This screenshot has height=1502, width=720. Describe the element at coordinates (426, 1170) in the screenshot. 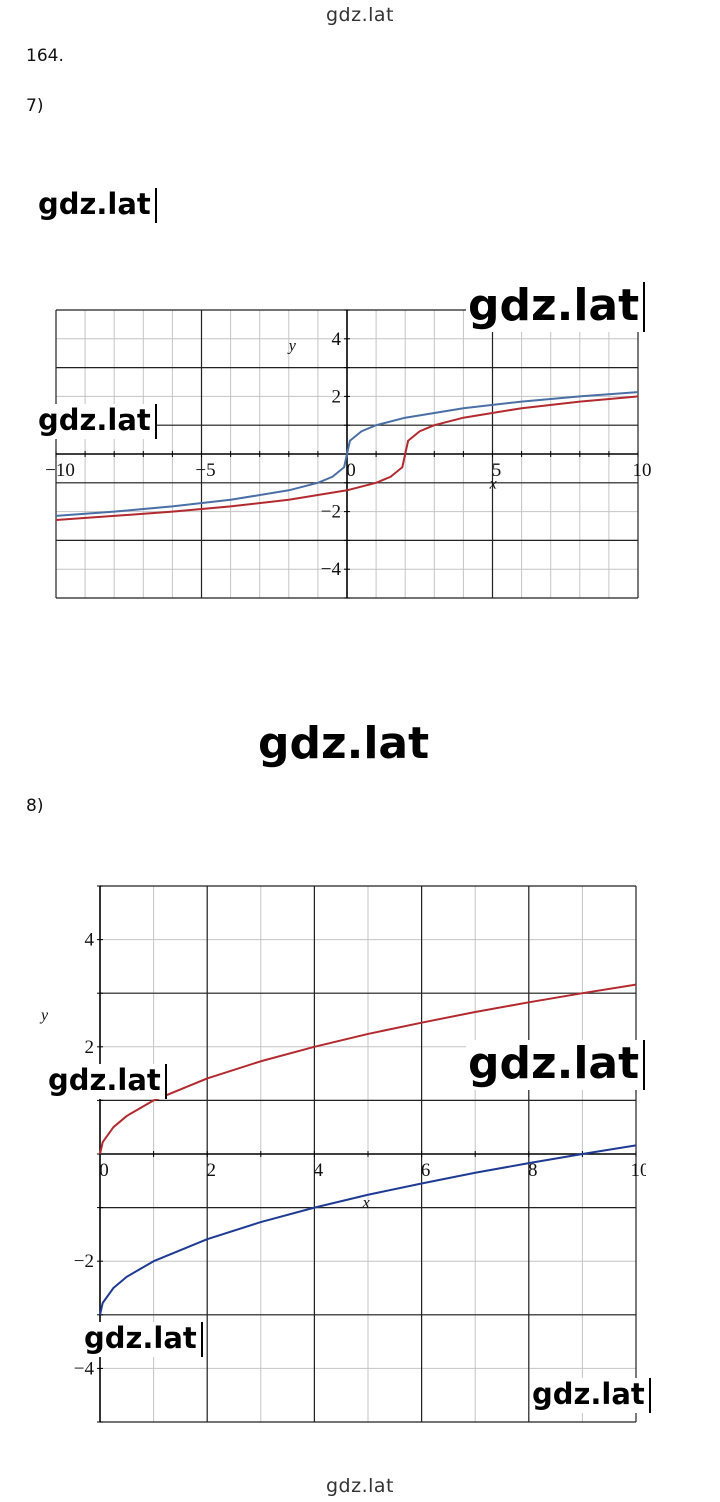

I see `x-tick-label: 6` at that location.